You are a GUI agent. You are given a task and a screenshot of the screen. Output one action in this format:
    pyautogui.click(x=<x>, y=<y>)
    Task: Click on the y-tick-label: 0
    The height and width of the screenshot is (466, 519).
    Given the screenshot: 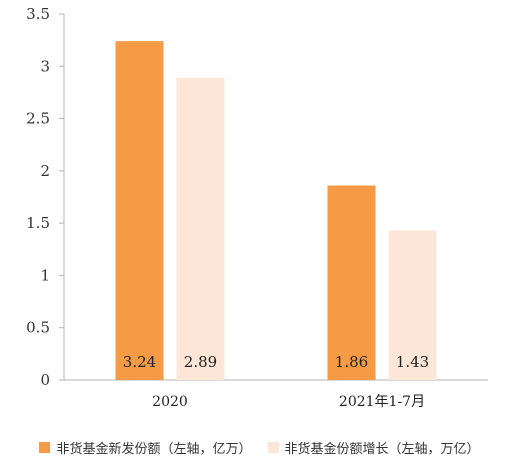 What is the action you would take?
    pyautogui.click(x=45, y=380)
    